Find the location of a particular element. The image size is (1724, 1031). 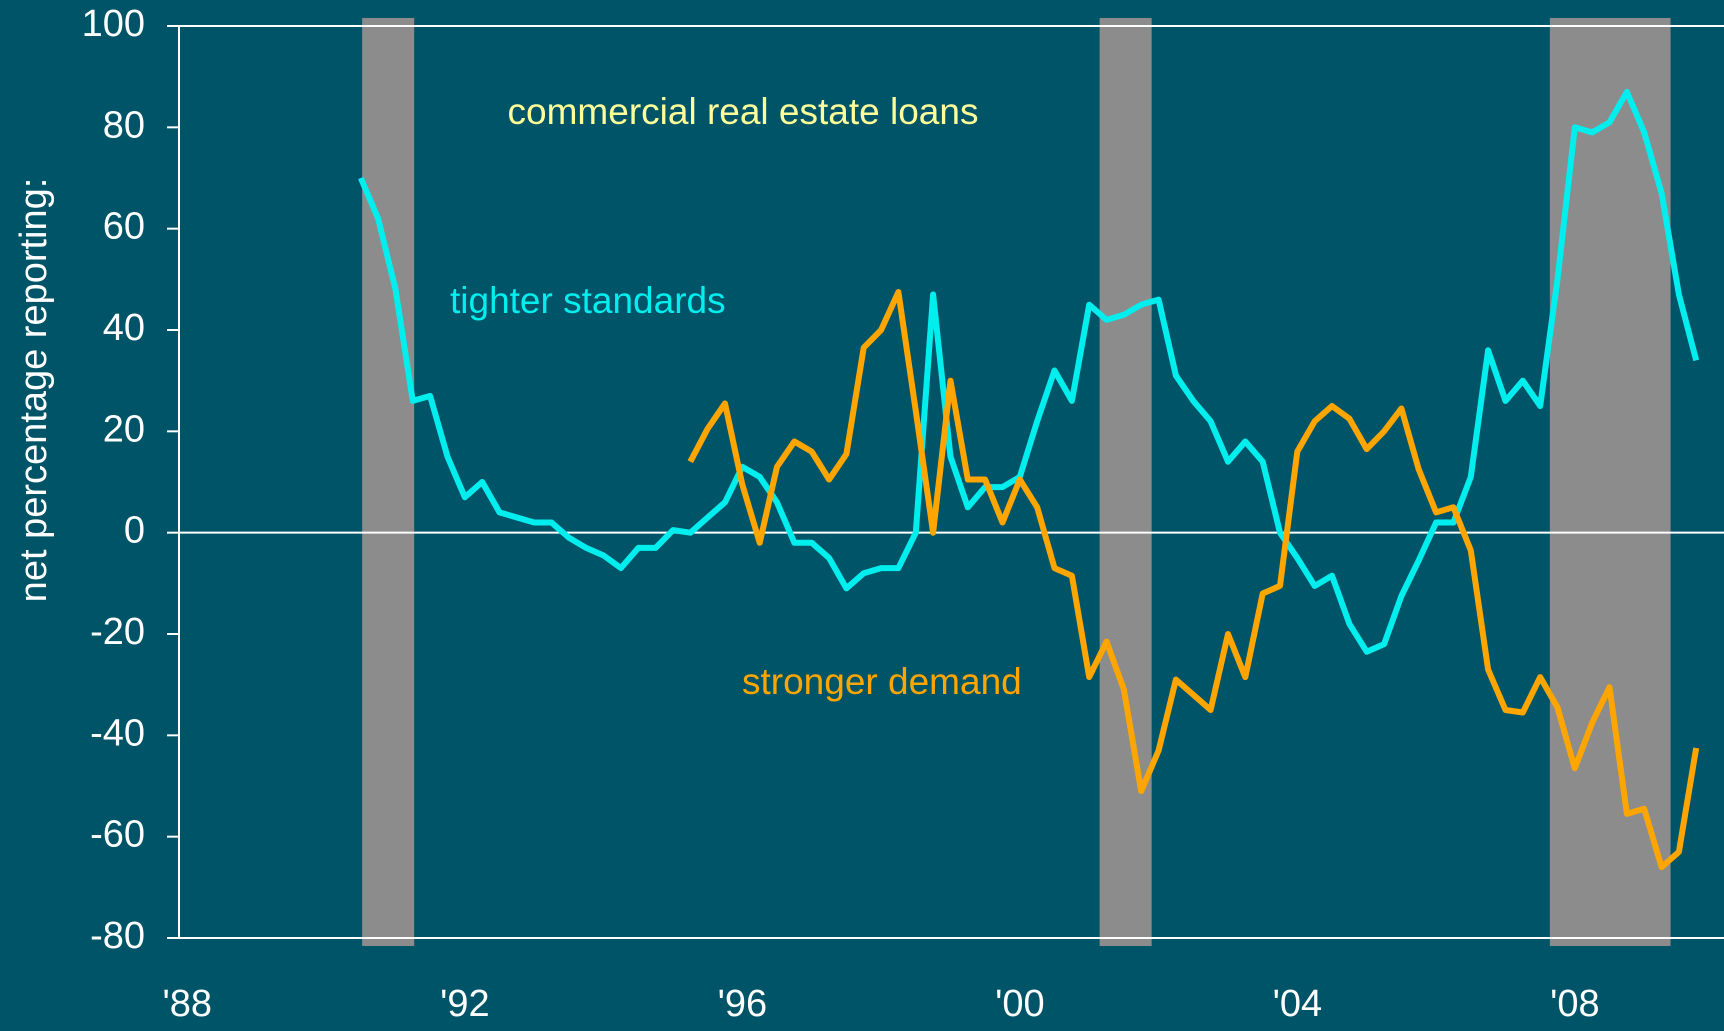

y-tick-label: 100 is located at coordinates (113, 24).